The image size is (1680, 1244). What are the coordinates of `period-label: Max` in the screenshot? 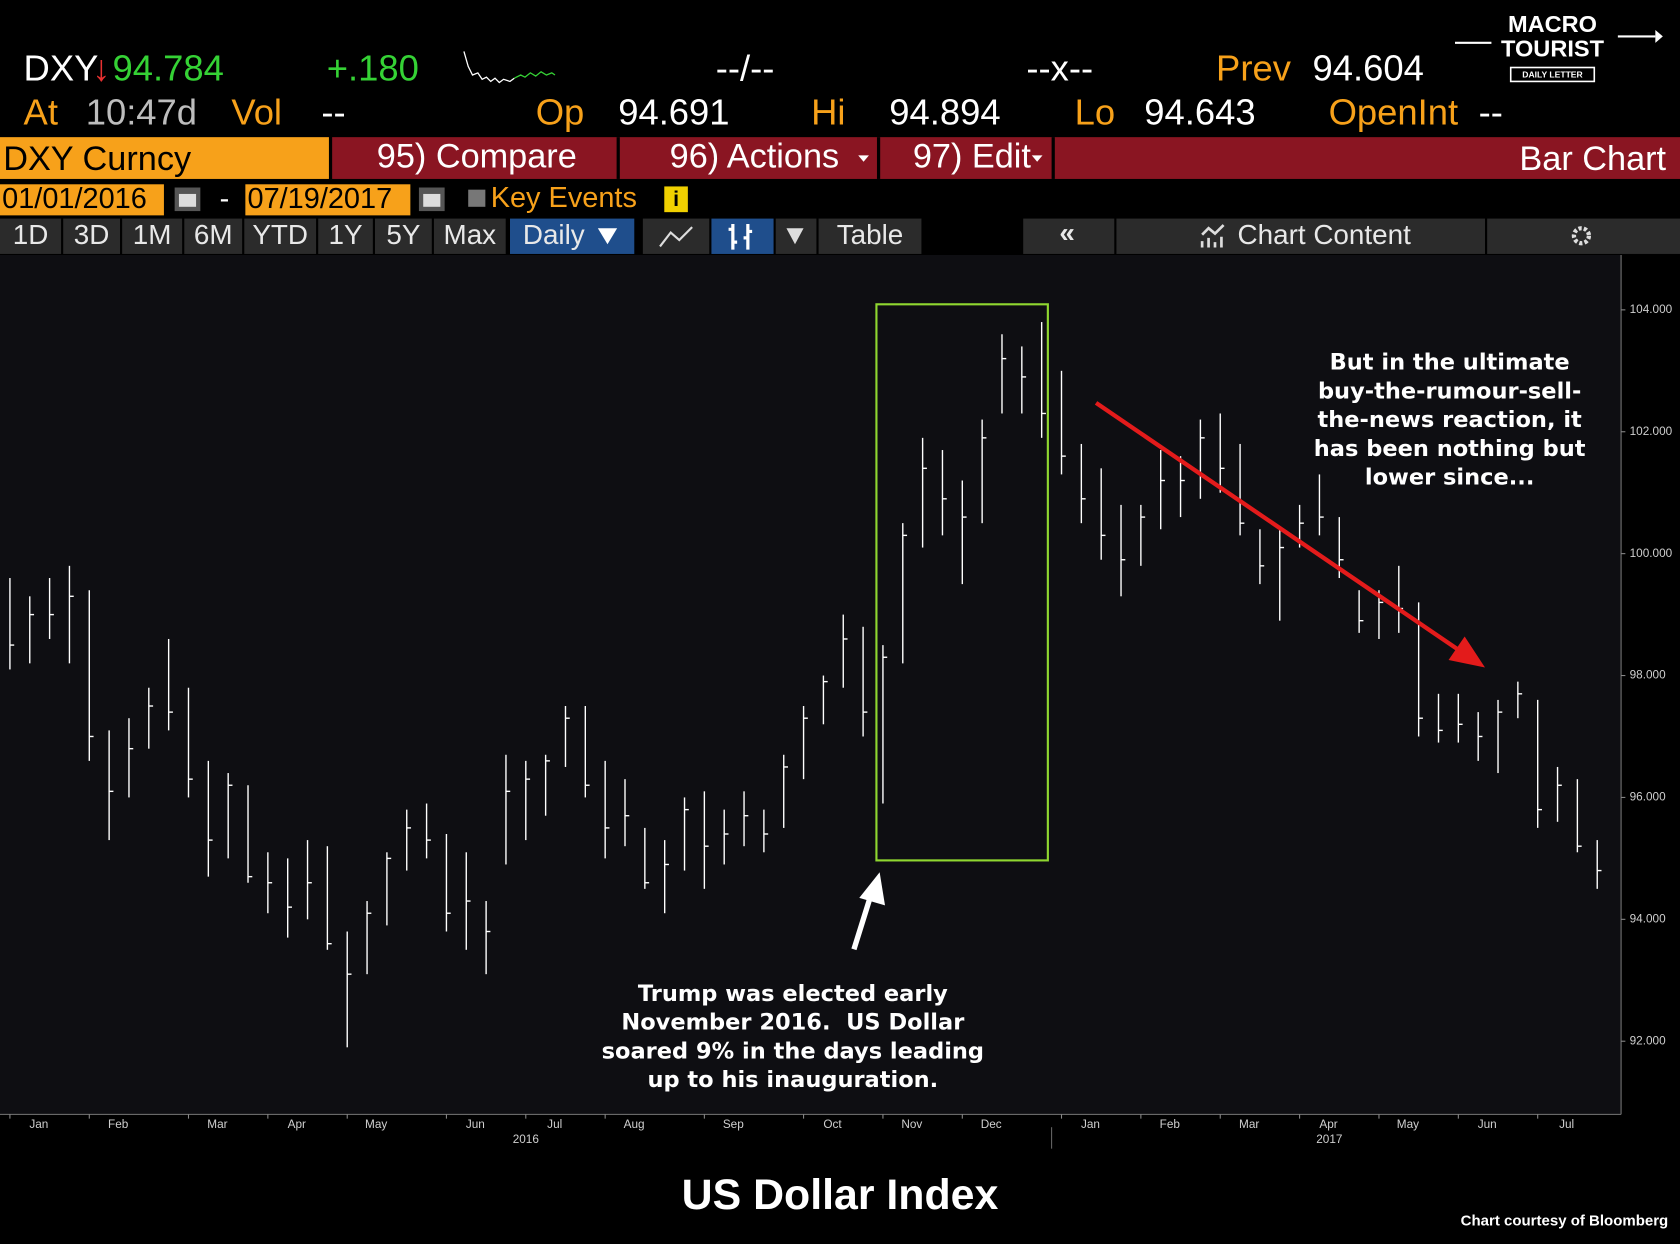 It's located at (470, 234).